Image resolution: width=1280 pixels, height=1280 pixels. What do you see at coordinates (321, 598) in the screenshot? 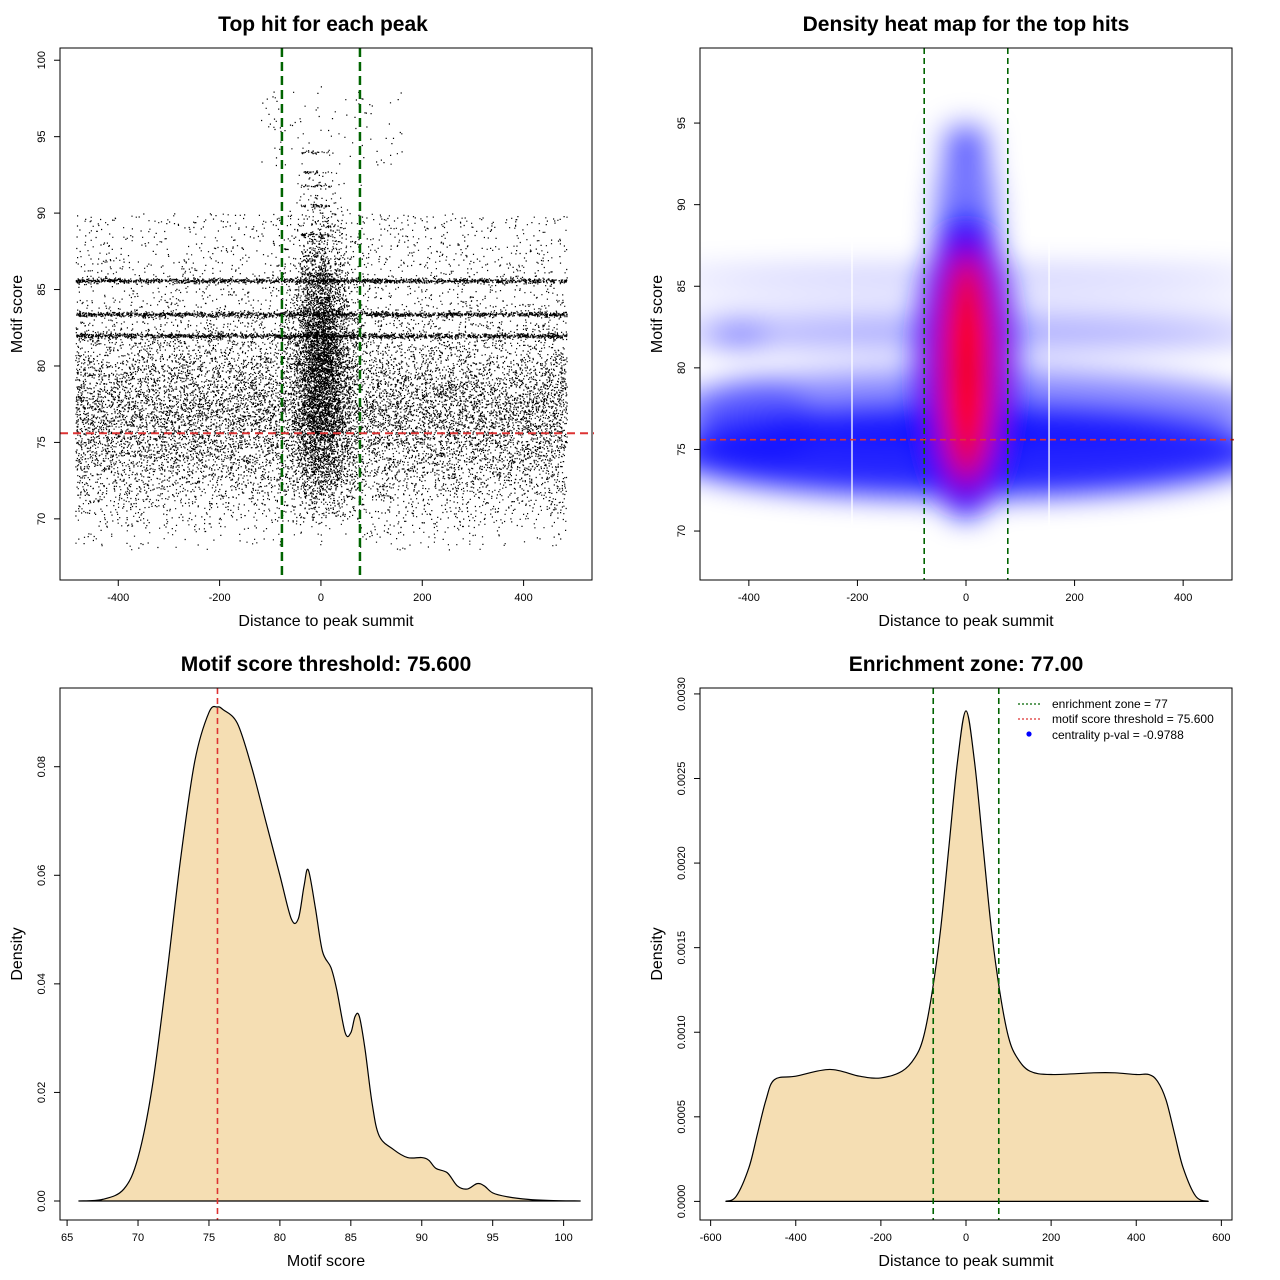
I see `scatter-x-tick-label: 0` at bounding box center [321, 598].